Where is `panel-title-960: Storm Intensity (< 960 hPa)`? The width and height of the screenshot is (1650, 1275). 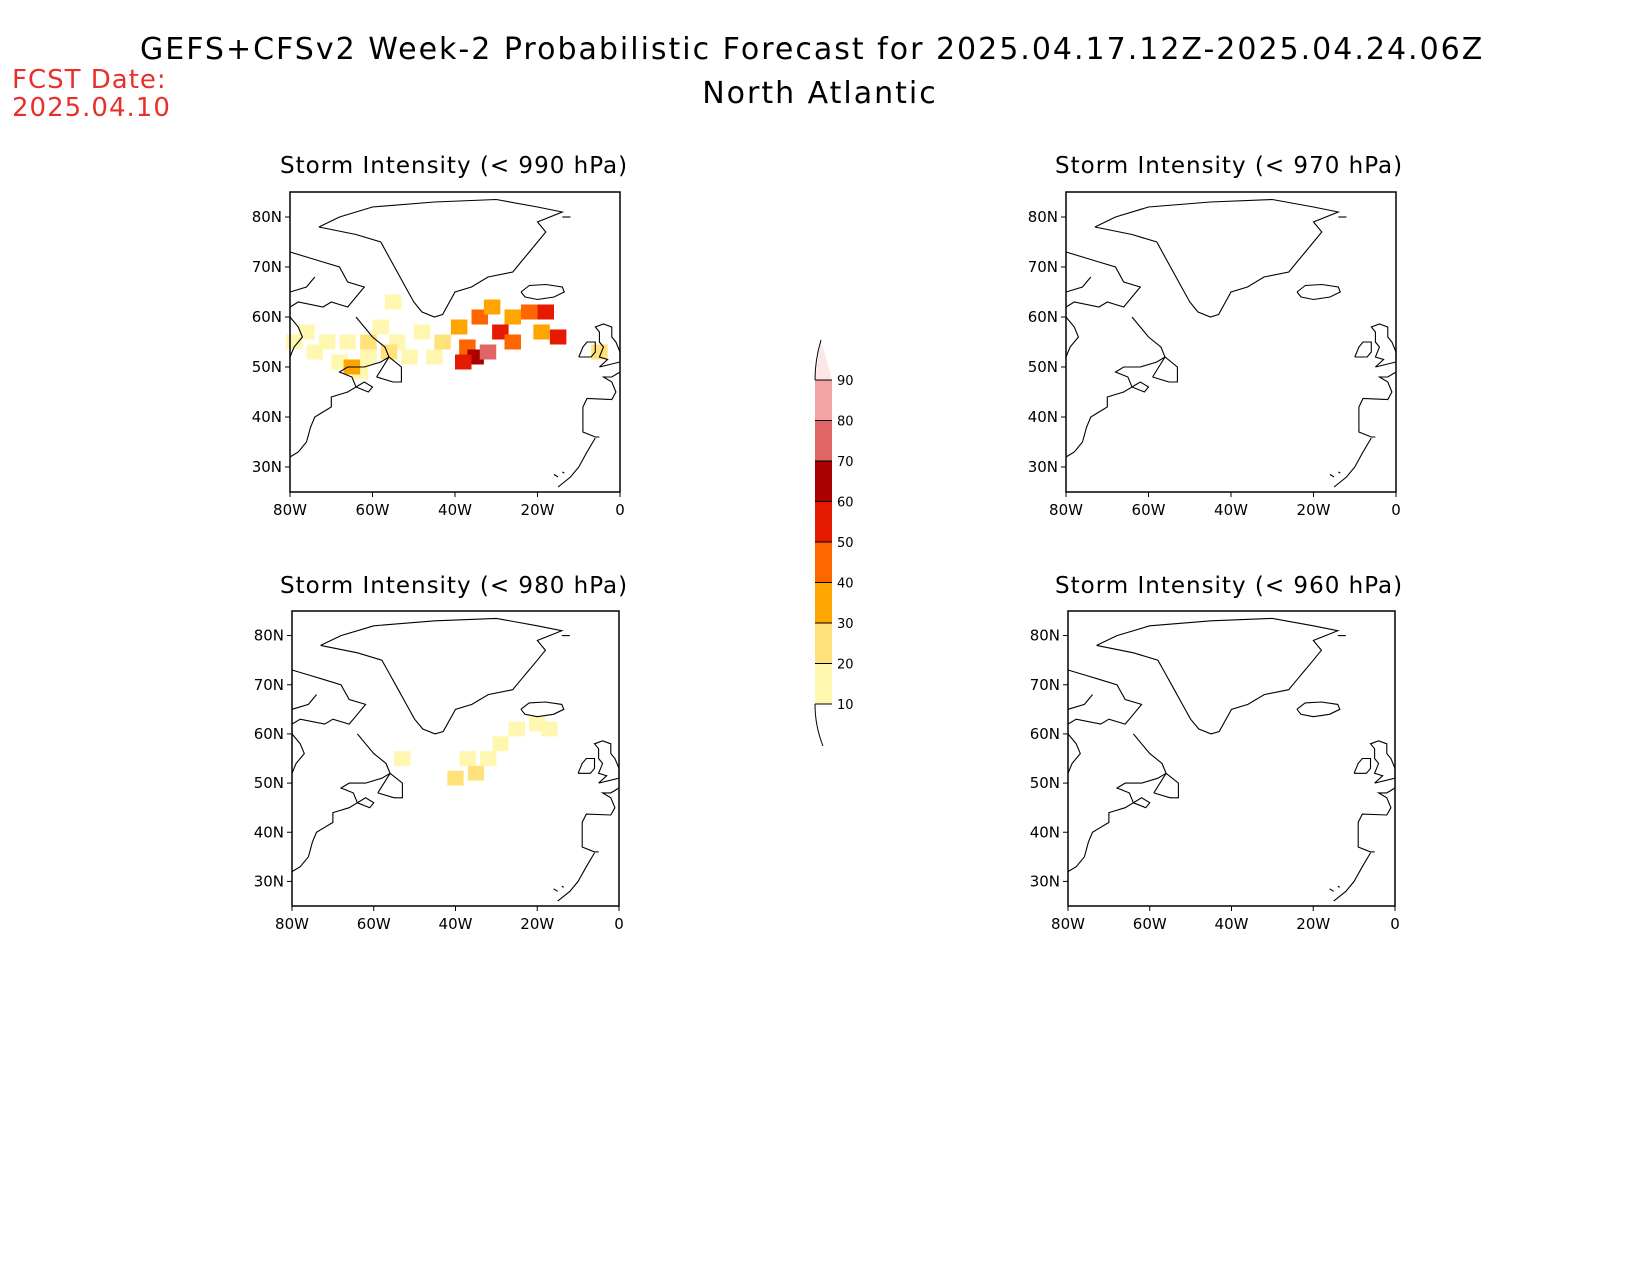
panel-title-960: Storm Intensity (< 960 hPa) is located at coordinates (1229, 586).